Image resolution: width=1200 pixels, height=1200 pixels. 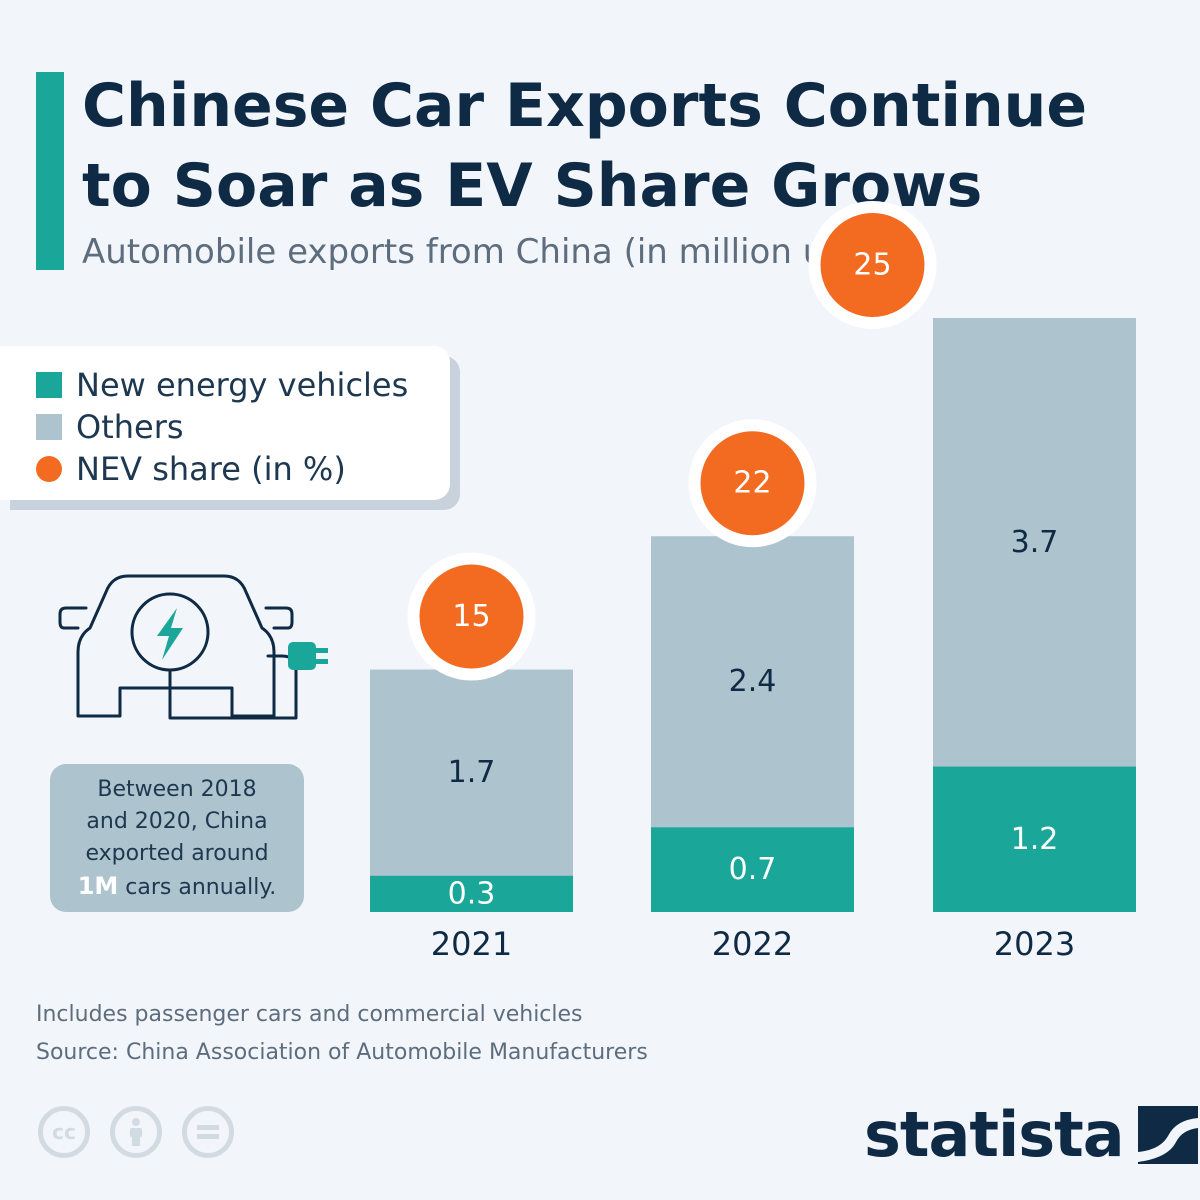 I want to click on brand-name: statista, so click(x=994, y=1134).